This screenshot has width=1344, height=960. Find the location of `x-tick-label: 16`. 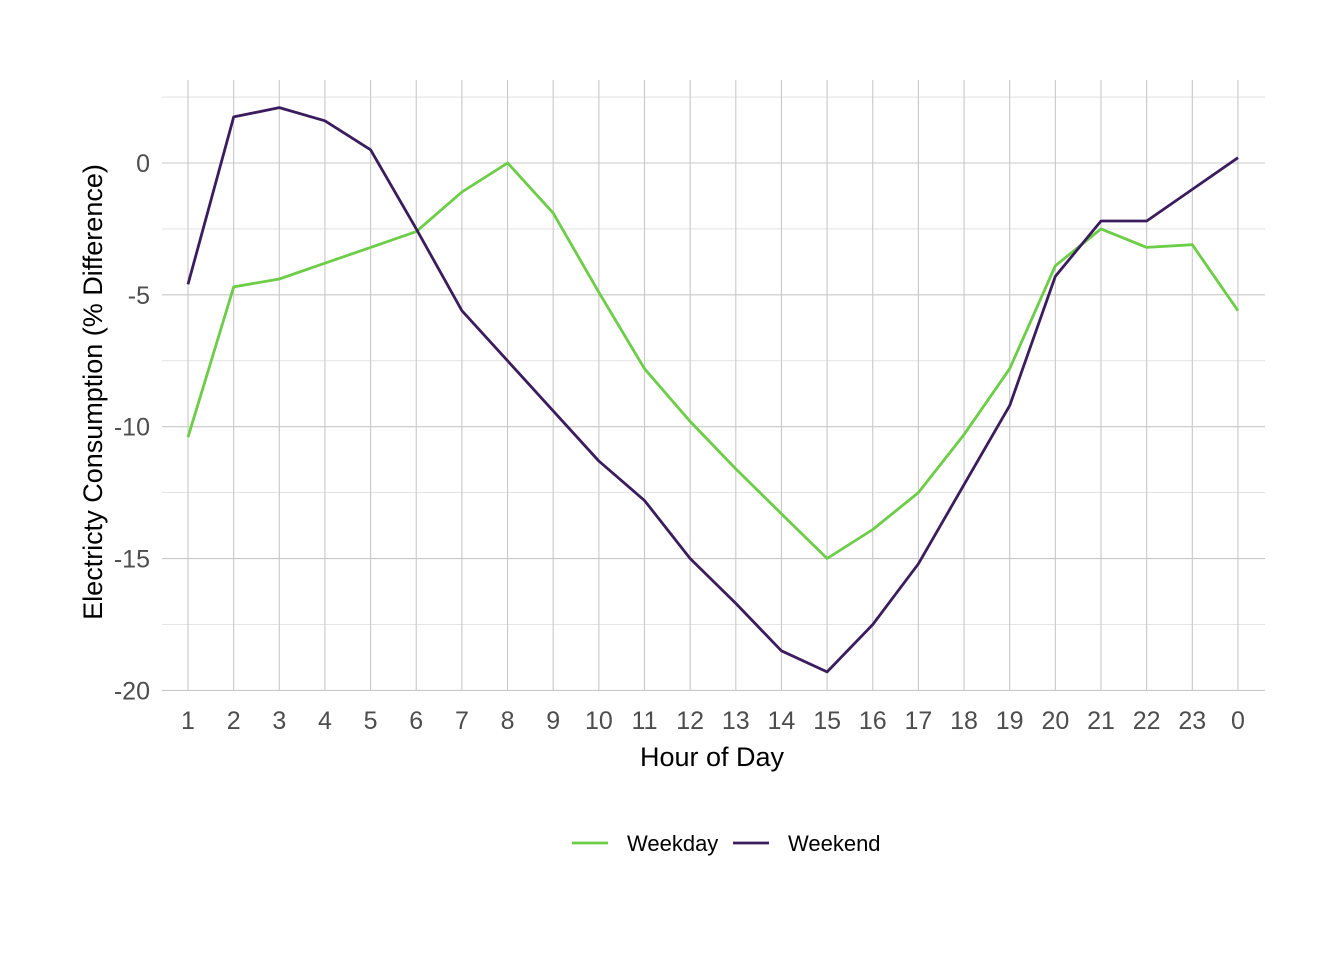

x-tick-label: 16 is located at coordinates (873, 721).